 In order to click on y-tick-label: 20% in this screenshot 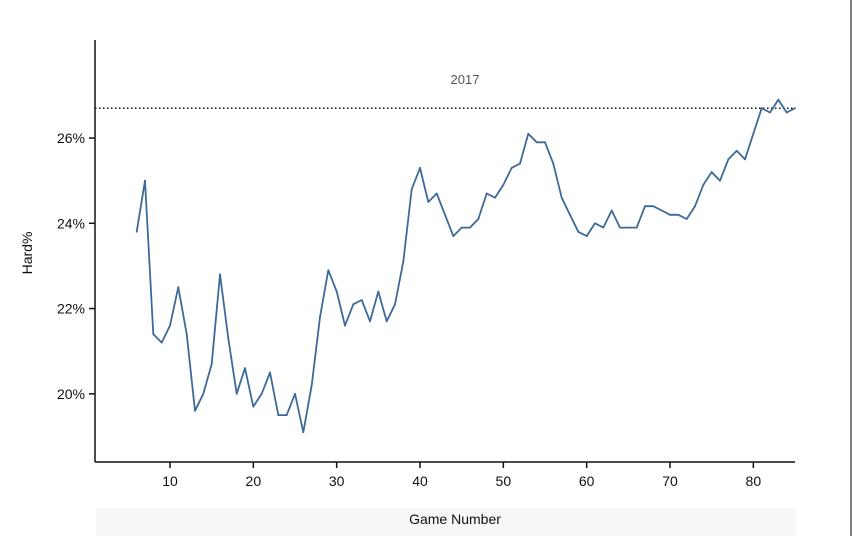, I will do `click(71, 394)`.